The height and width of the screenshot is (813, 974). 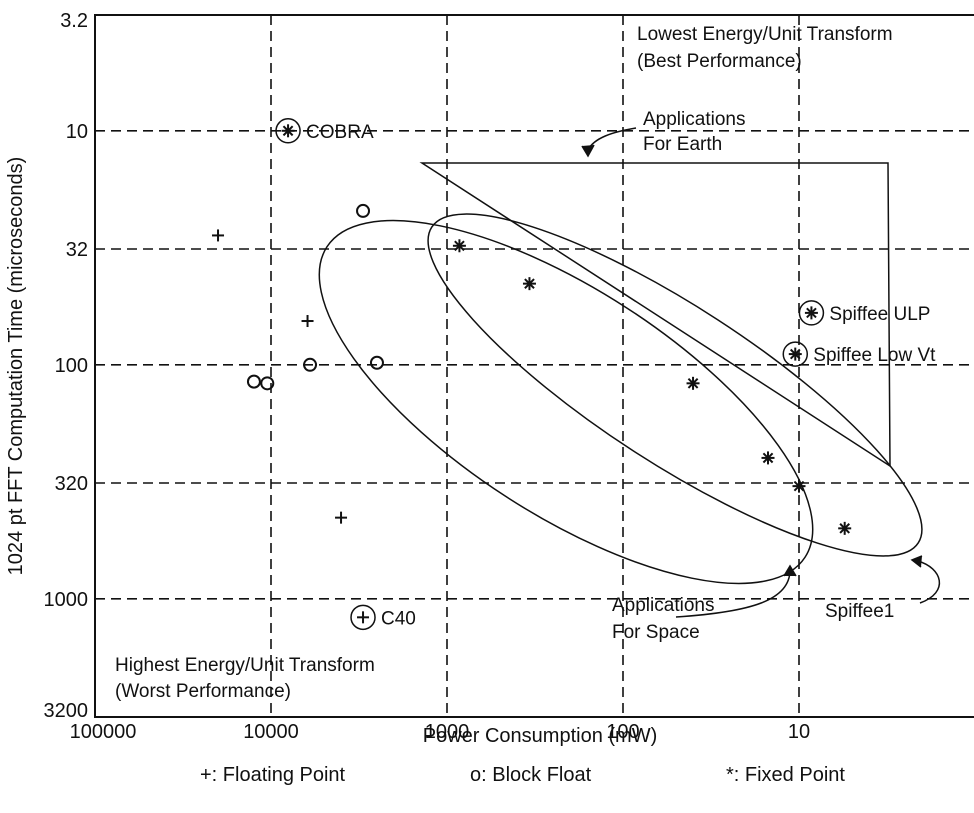 What do you see at coordinates (77, 250) in the screenshot?
I see `y-tick-label: 32` at bounding box center [77, 250].